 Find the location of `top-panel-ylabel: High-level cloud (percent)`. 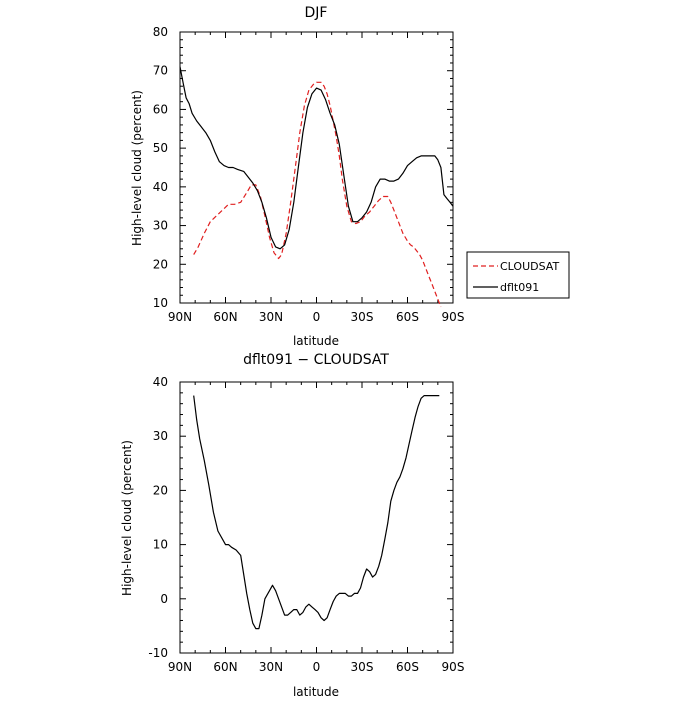

top-panel-ylabel: High-level cloud (percent) is located at coordinates (137, 168).